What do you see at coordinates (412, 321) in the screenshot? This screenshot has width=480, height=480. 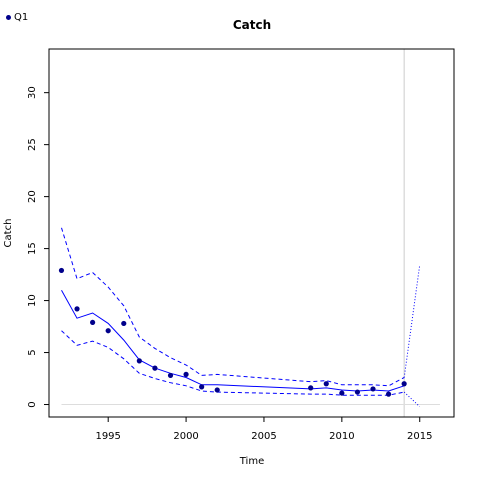 I see `forecast-upper-line` at bounding box center [412, 321].